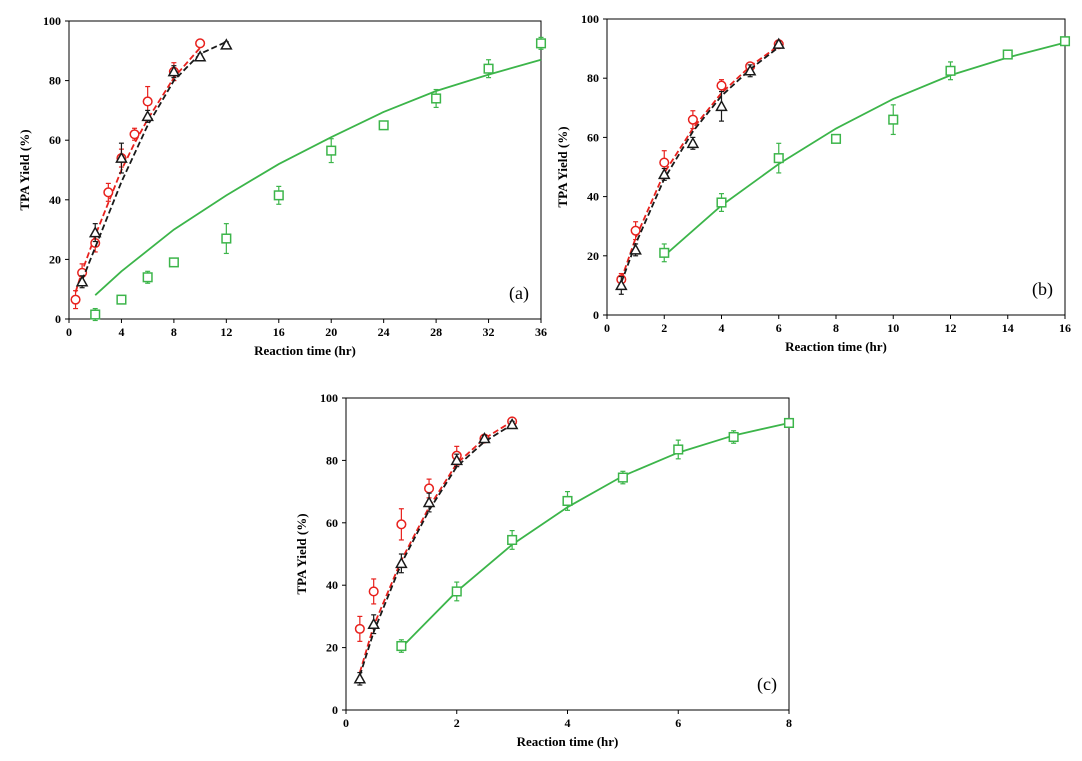 The width and height of the screenshot is (1082, 761). I want to click on x-tick-label: 20, so click(331, 332).